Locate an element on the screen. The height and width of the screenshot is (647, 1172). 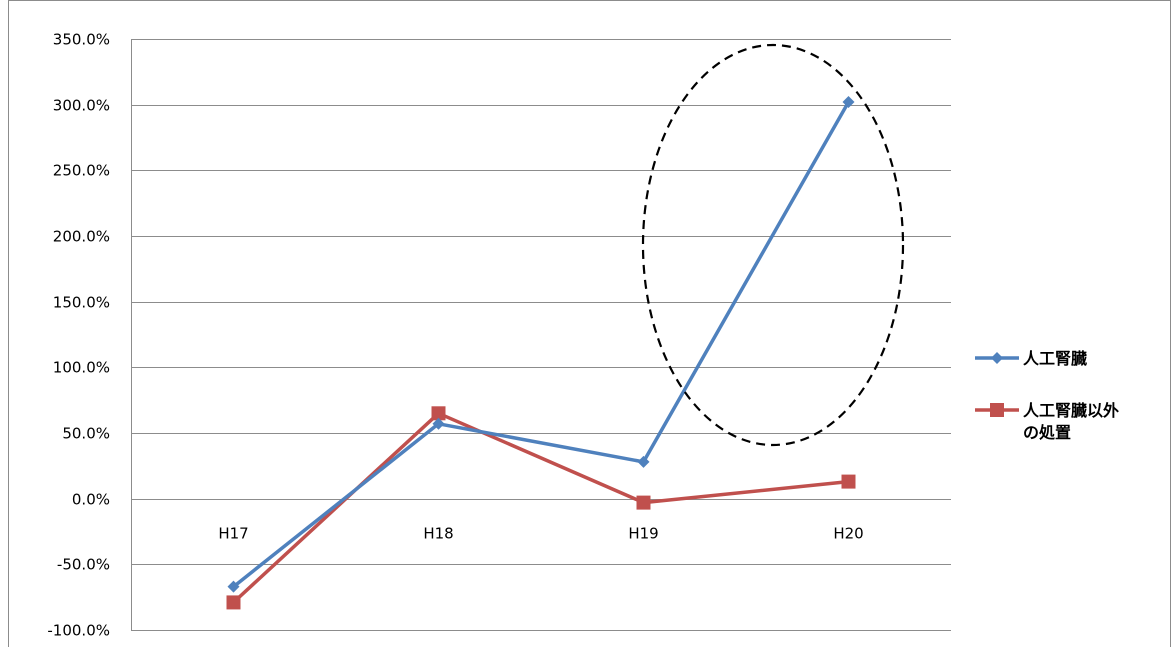
y-tick-label: 100.0% is located at coordinates (81, 368).